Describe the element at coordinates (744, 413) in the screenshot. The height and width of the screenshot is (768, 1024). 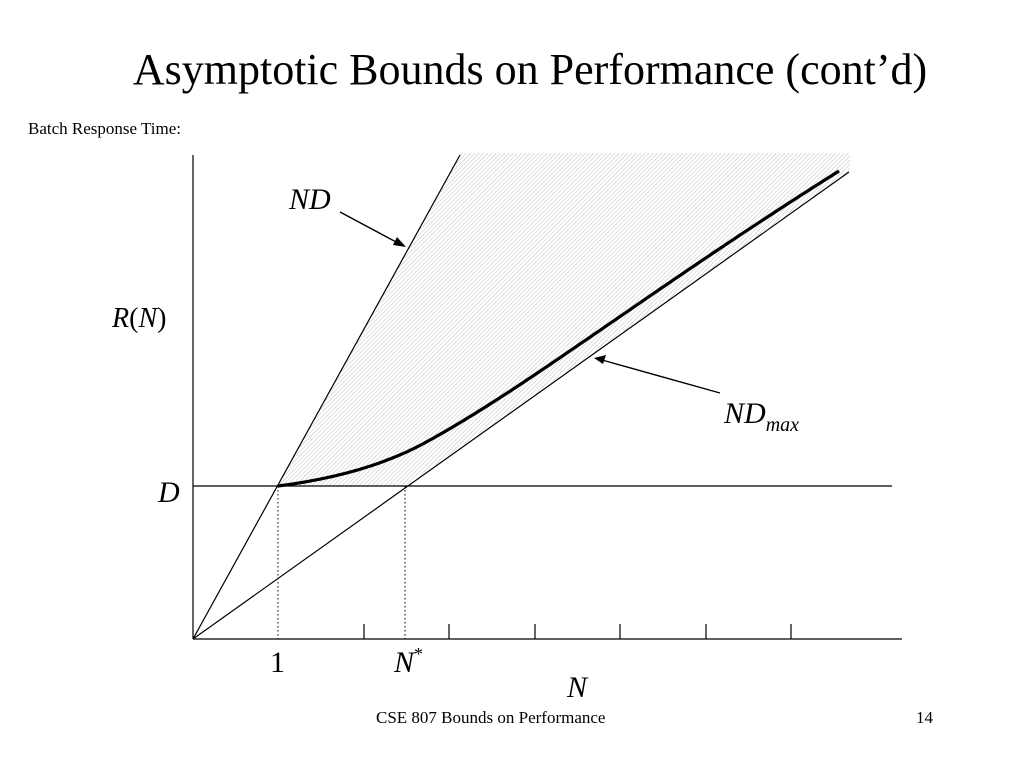
I see `lower-bound-label-main: ND` at that location.